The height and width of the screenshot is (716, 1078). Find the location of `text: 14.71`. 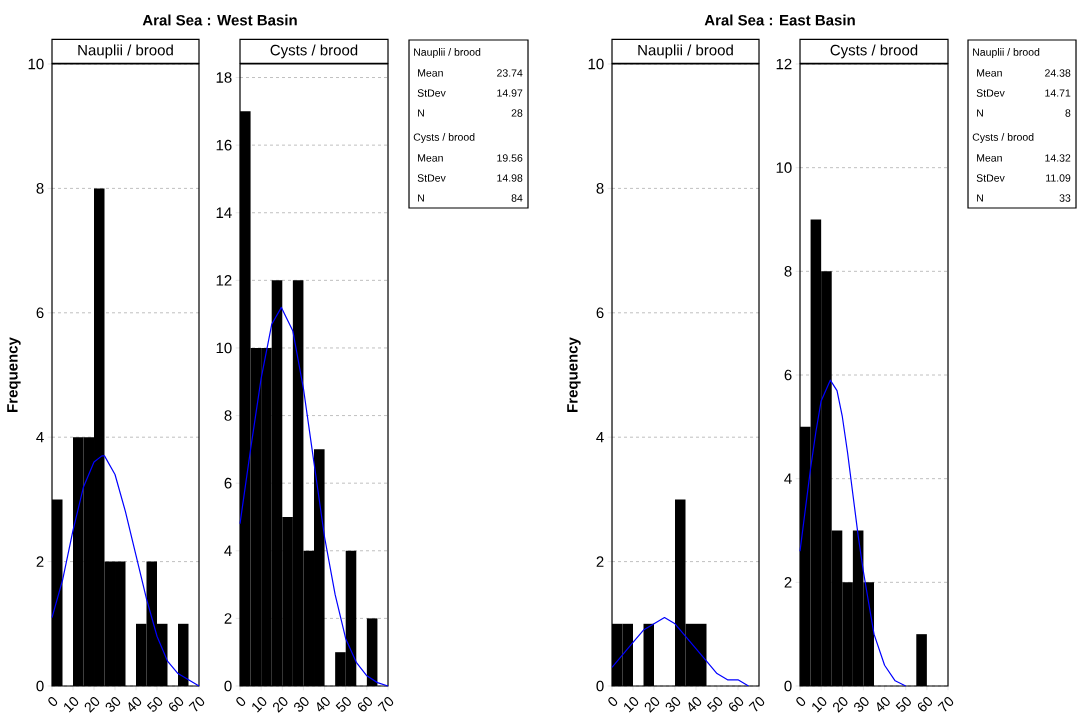

text: 14.71 is located at coordinates (1058, 93).